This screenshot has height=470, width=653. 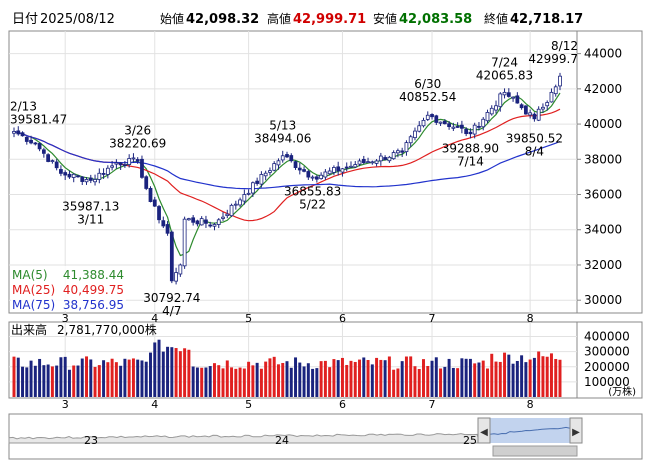 What do you see at coordinates (385, 18) in the screenshot?
I see `low-label: 安値` at bounding box center [385, 18].